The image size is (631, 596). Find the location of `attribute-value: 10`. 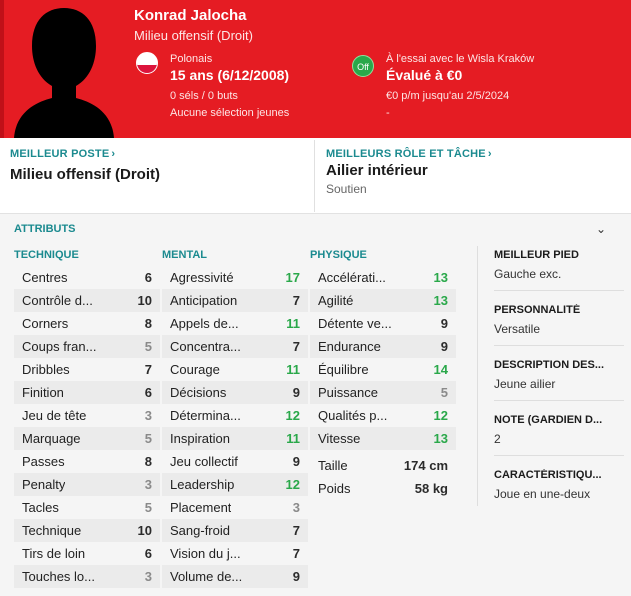

attribute-value: 10 is located at coordinates (144, 300).